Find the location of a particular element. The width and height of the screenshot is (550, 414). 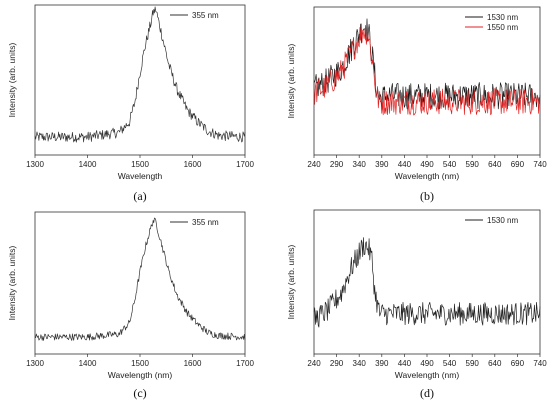

panel-label: (a) is located at coordinates (139, 196).